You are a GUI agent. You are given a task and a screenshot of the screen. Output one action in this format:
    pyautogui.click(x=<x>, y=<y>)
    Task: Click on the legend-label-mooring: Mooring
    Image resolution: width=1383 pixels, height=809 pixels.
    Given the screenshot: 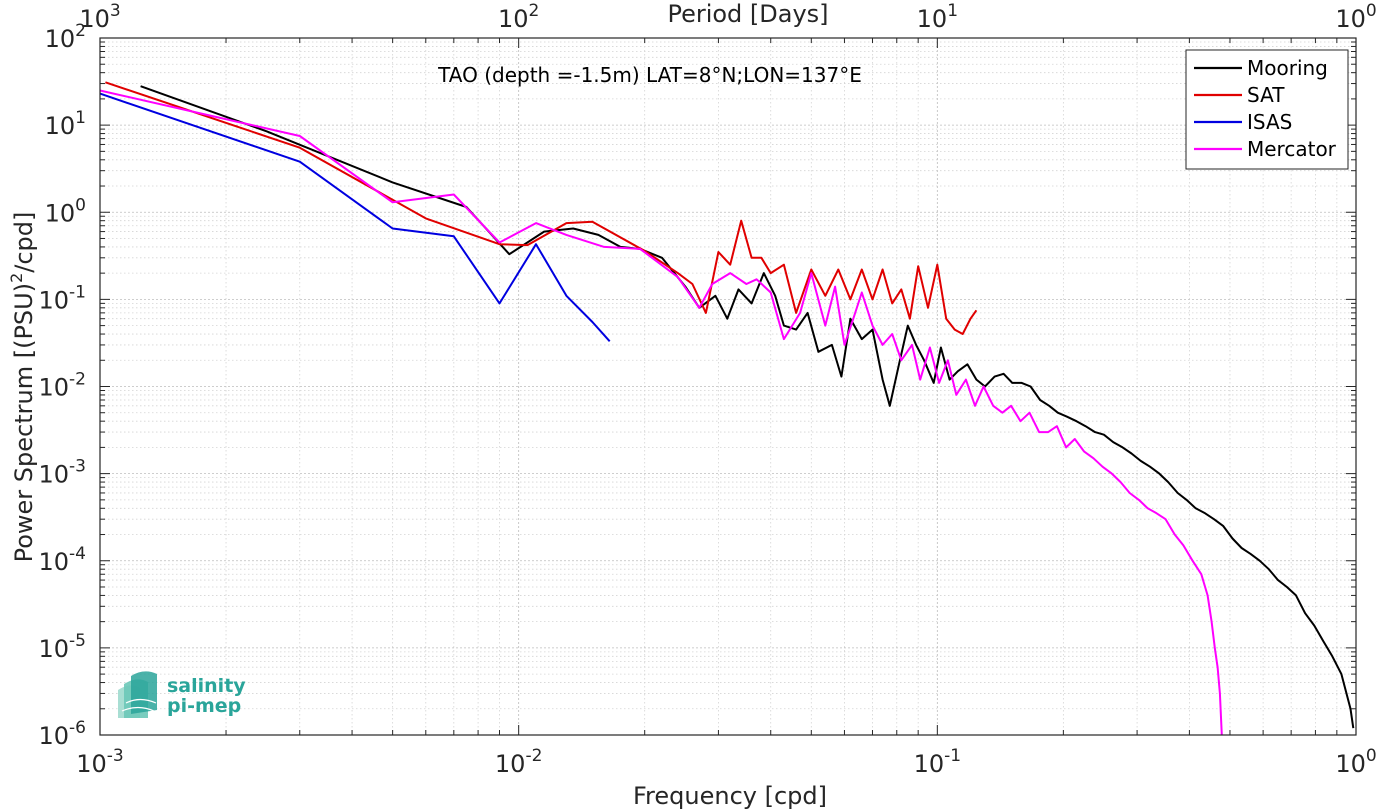 What is the action you would take?
    pyautogui.click(x=1287, y=68)
    